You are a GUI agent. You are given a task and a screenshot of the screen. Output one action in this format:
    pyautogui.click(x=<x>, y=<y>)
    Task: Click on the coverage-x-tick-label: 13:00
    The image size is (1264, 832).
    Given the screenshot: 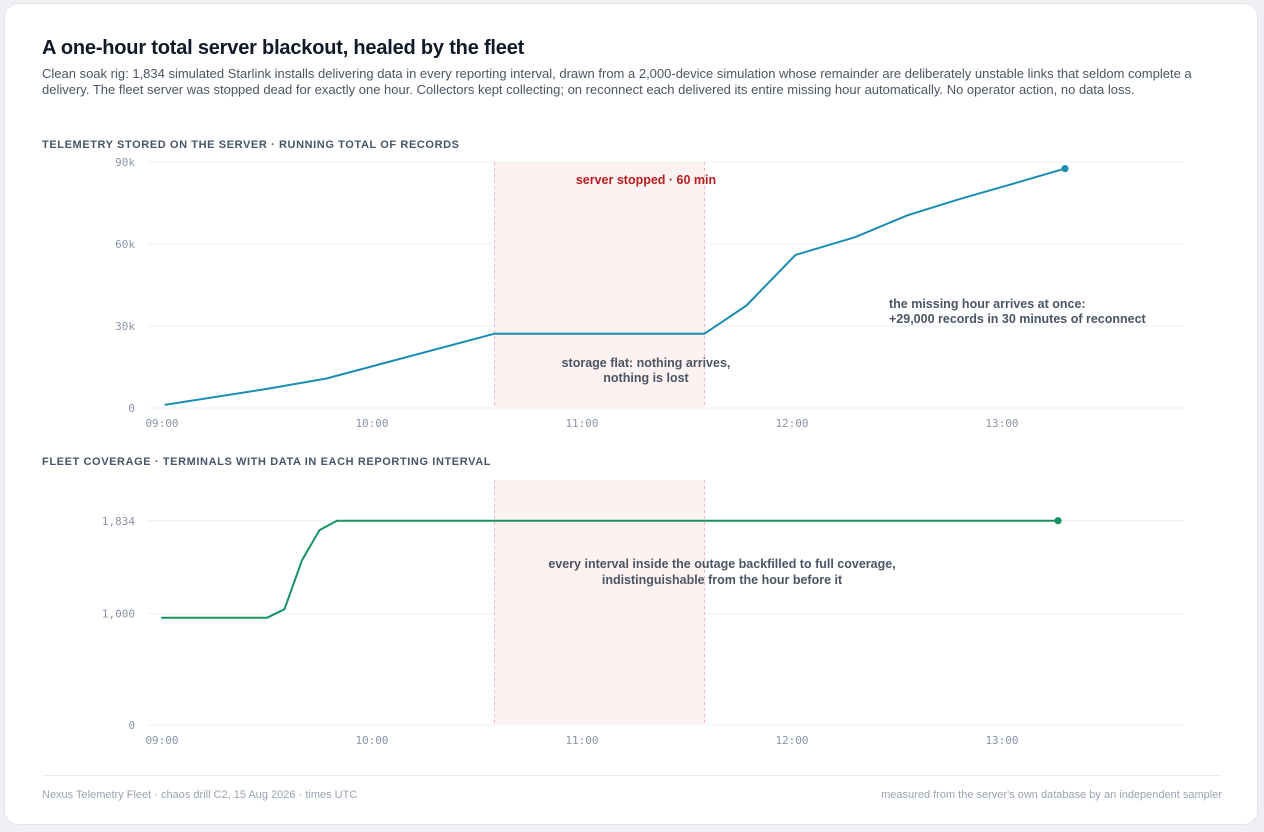 What is the action you would take?
    pyautogui.click(x=1001, y=740)
    